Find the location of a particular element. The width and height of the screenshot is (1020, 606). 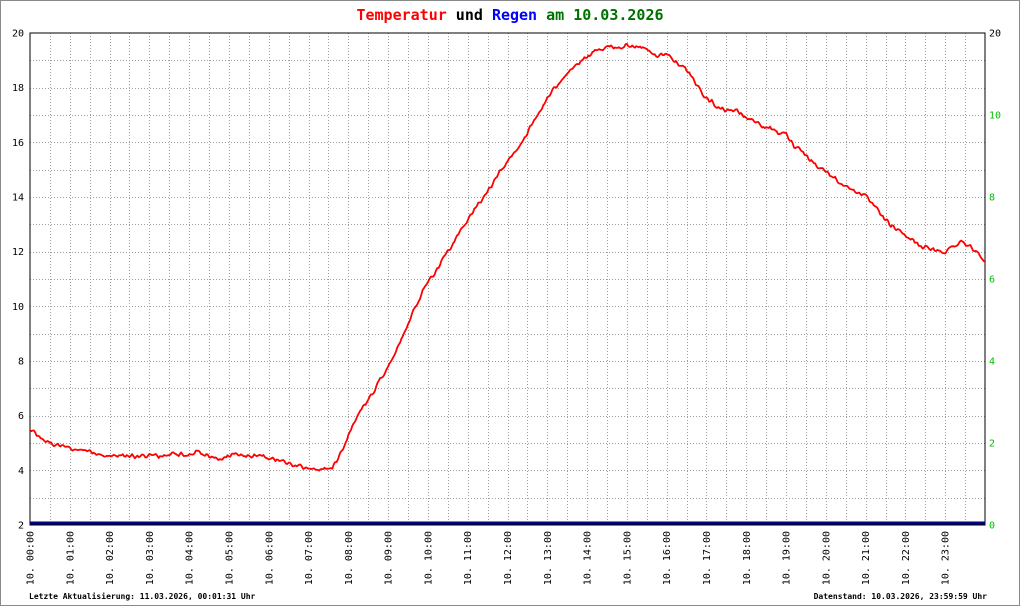

y-axis-right-label: 4 is located at coordinates (992, 362).